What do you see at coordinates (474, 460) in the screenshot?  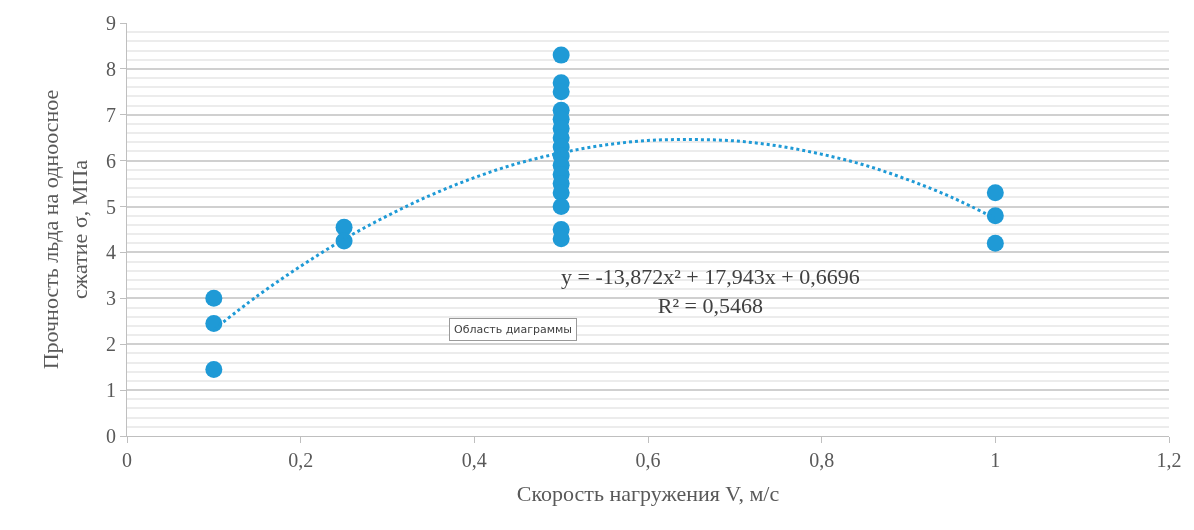 I see `x-tick-label: 0,4` at bounding box center [474, 460].